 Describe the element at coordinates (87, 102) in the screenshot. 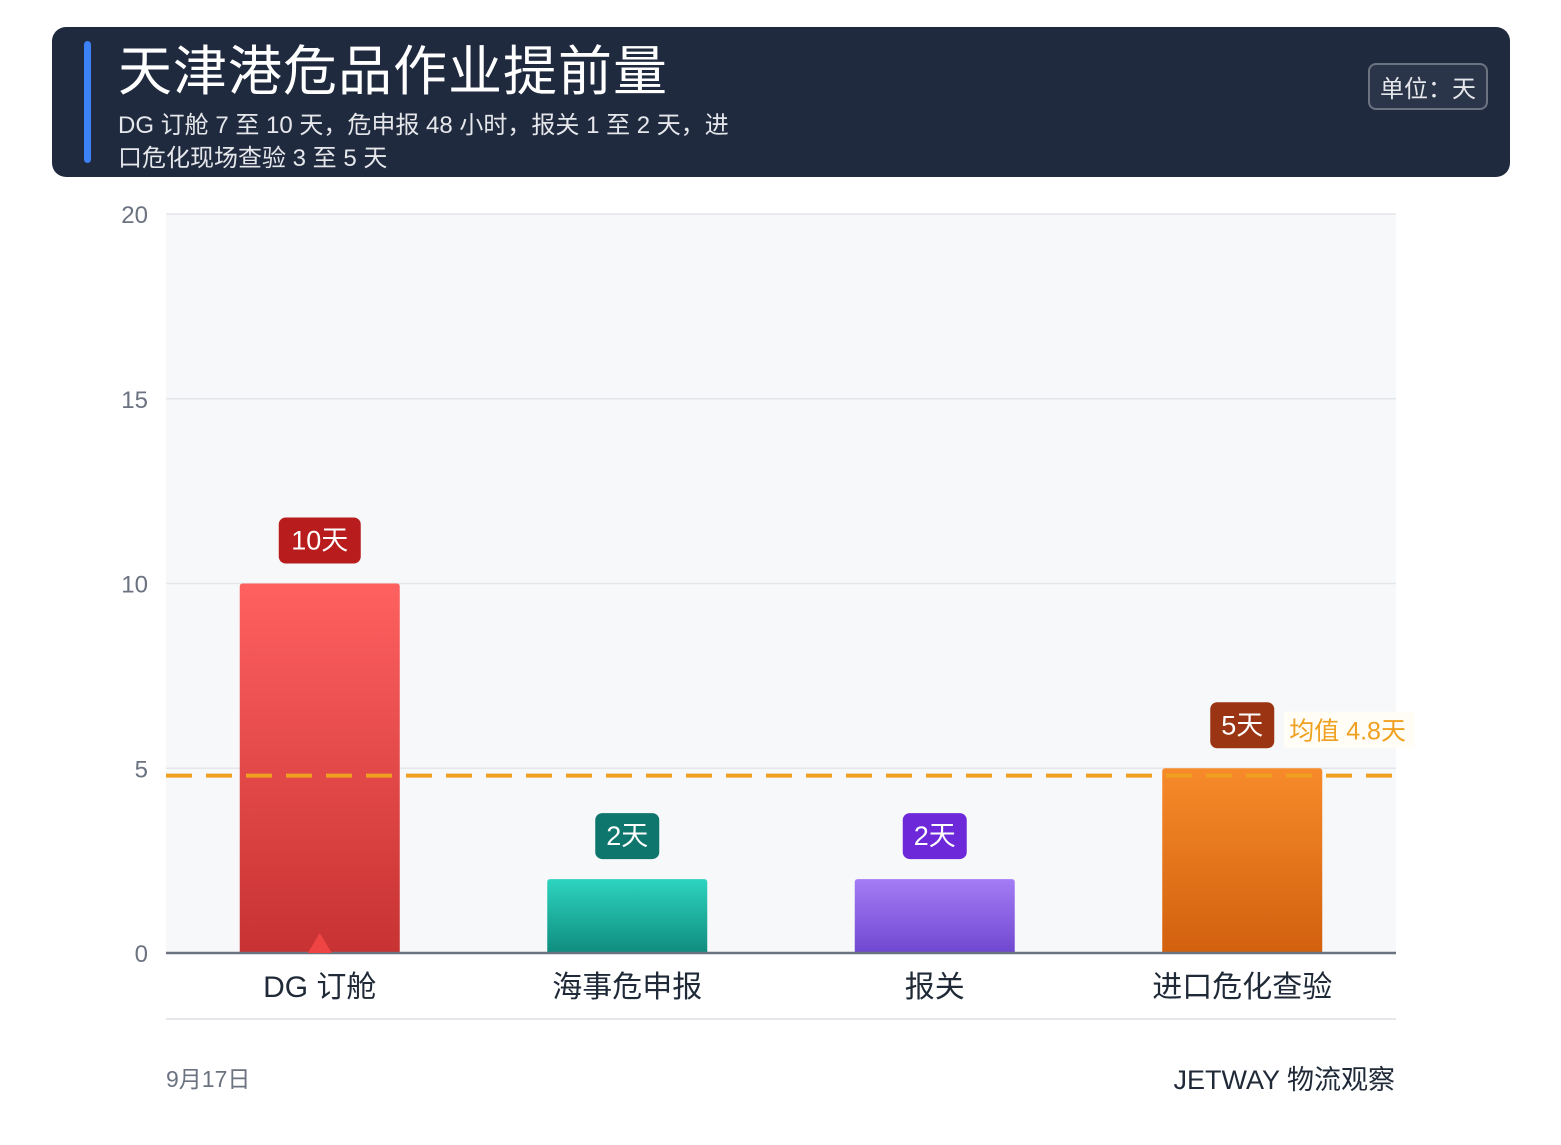

I see `header-accent-bar` at that location.